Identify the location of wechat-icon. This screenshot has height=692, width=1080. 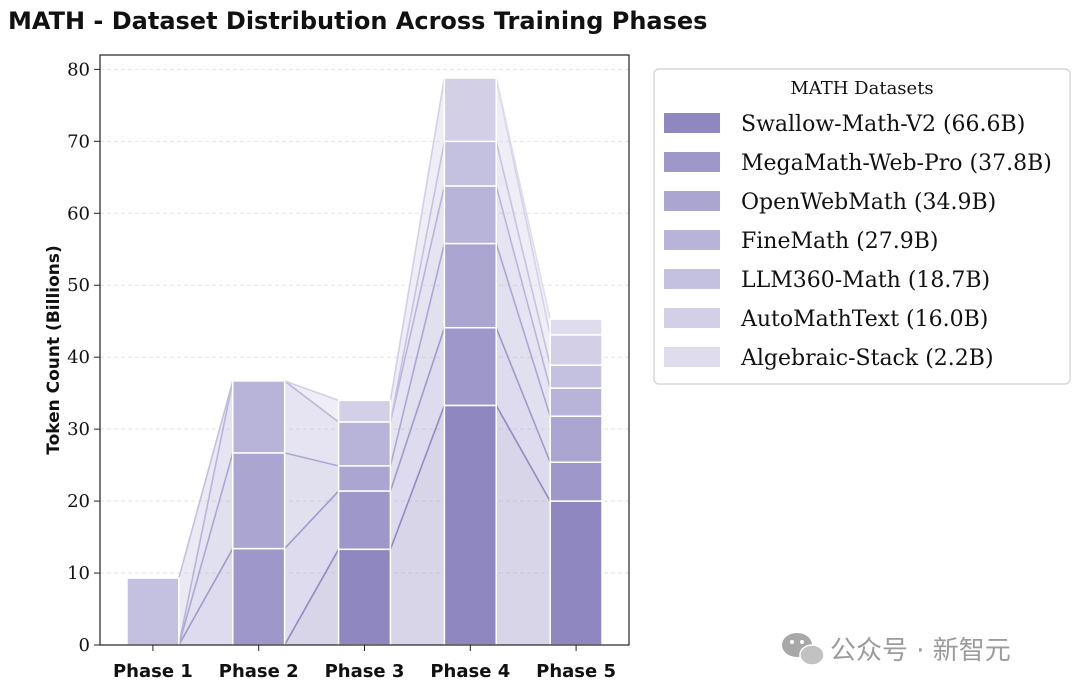
(803, 649).